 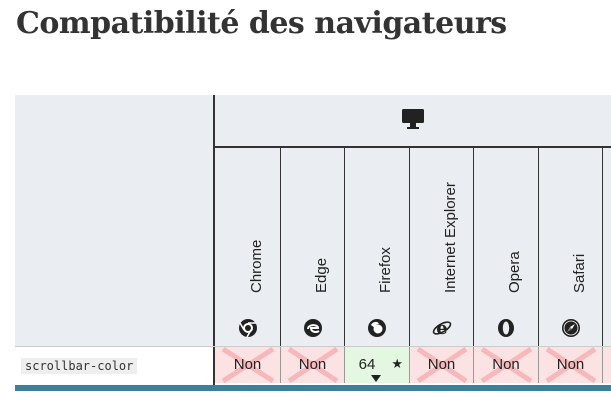 I want to click on table-divider, so click(x=214, y=240).